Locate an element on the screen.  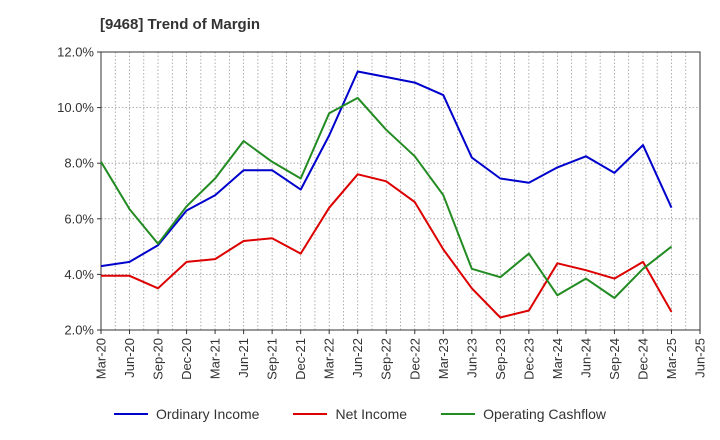
x-tick-label: Dec-23 is located at coordinates (528, 359).